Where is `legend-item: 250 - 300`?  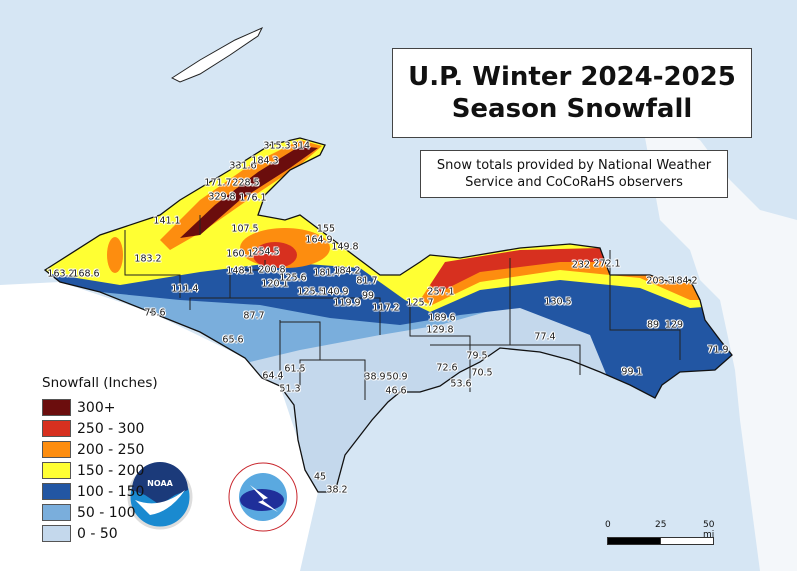
legend-item: 250 - 300 is located at coordinates (100, 428).